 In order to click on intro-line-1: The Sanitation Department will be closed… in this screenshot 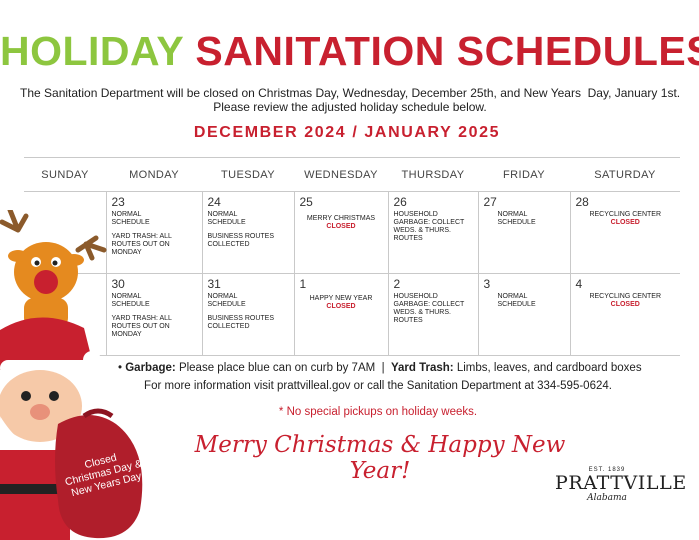, I will do `click(350, 93)`.